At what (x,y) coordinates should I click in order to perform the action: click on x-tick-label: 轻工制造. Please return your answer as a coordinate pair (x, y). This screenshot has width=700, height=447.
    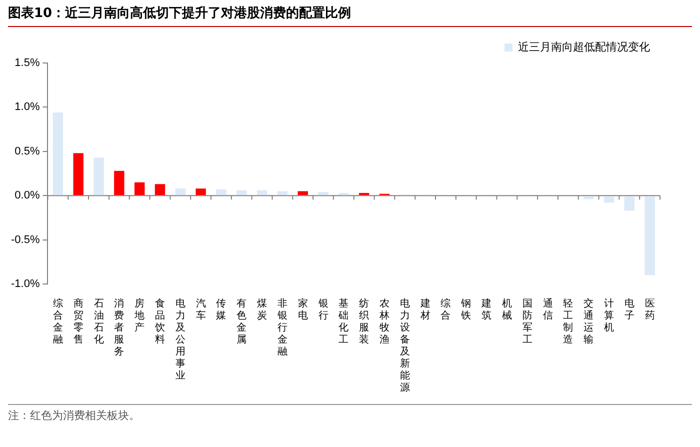
    Looking at the image, I should click on (568, 322).